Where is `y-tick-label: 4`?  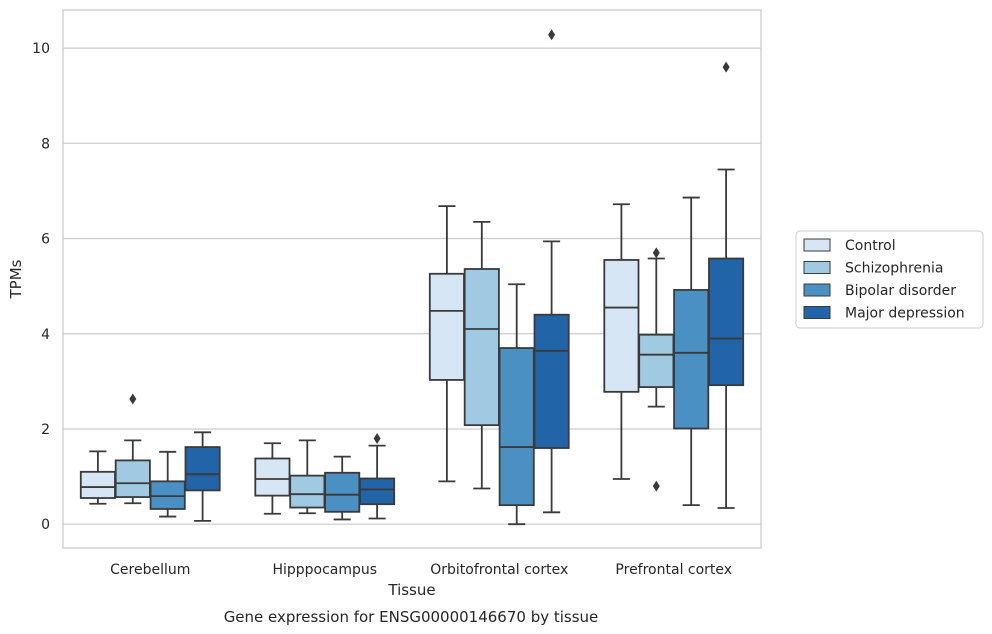 y-tick-label: 4 is located at coordinates (45, 335).